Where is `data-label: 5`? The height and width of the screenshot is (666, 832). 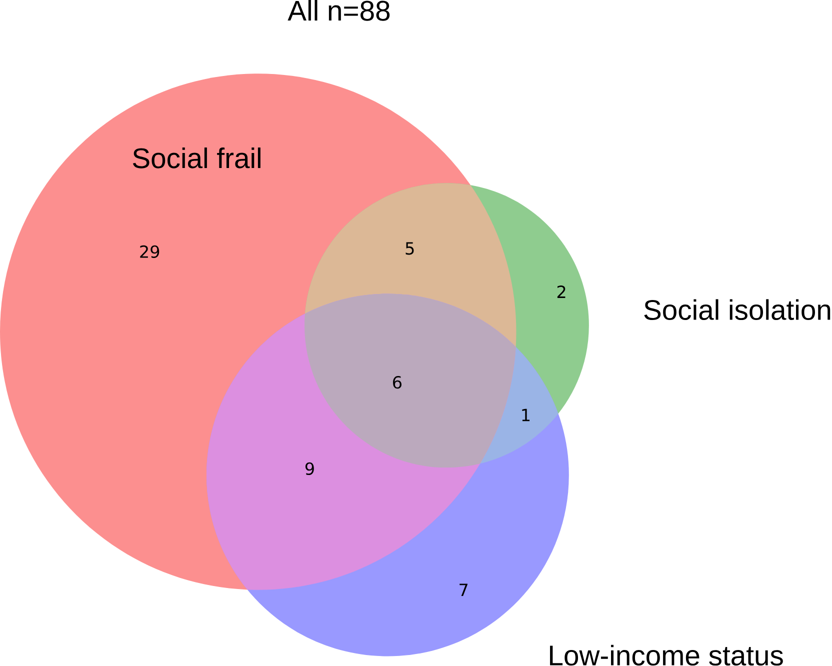 data-label: 5 is located at coordinates (410, 248).